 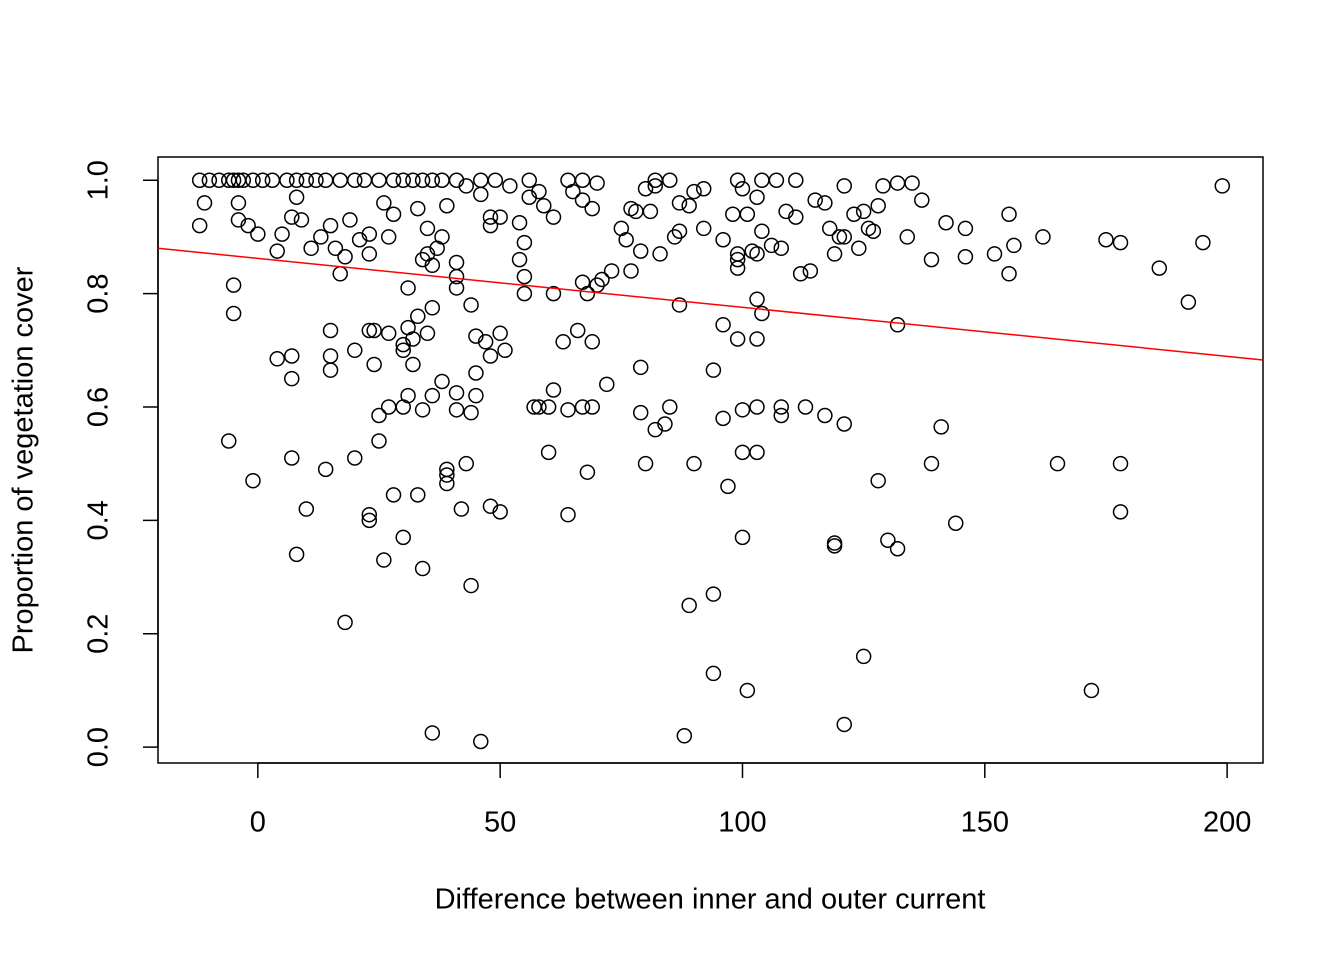 I want to click on y-tick-label: 0.0, so click(x=99, y=747).